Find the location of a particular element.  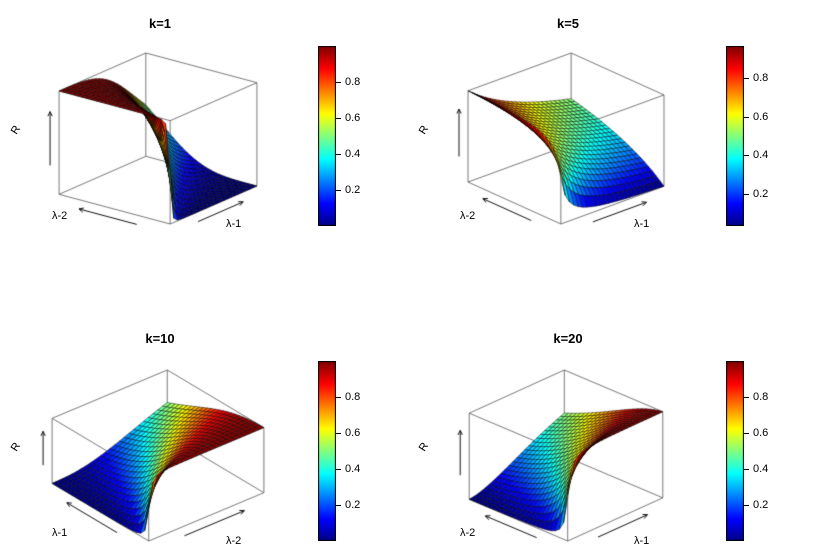

panel-title: k=10 is located at coordinates (160, 338).